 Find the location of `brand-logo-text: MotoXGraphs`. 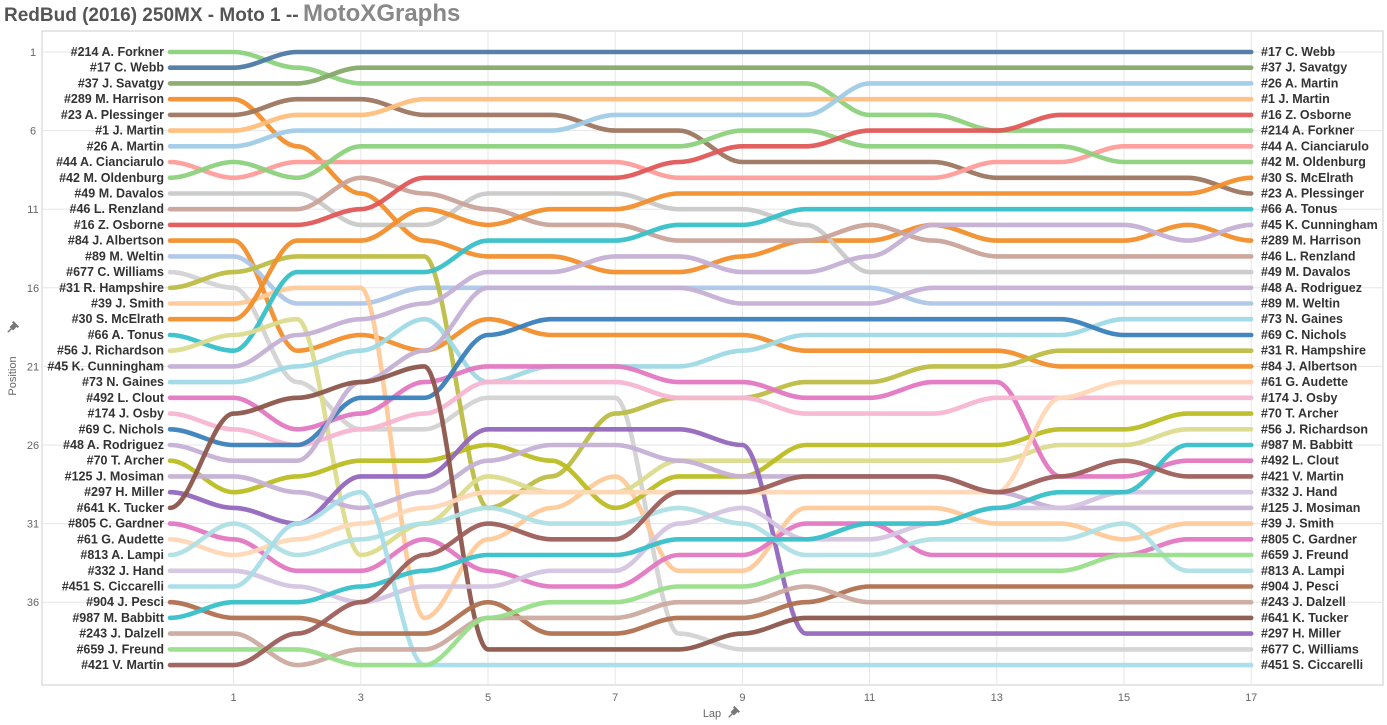

brand-logo-text: MotoXGraphs is located at coordinates (382, 13).